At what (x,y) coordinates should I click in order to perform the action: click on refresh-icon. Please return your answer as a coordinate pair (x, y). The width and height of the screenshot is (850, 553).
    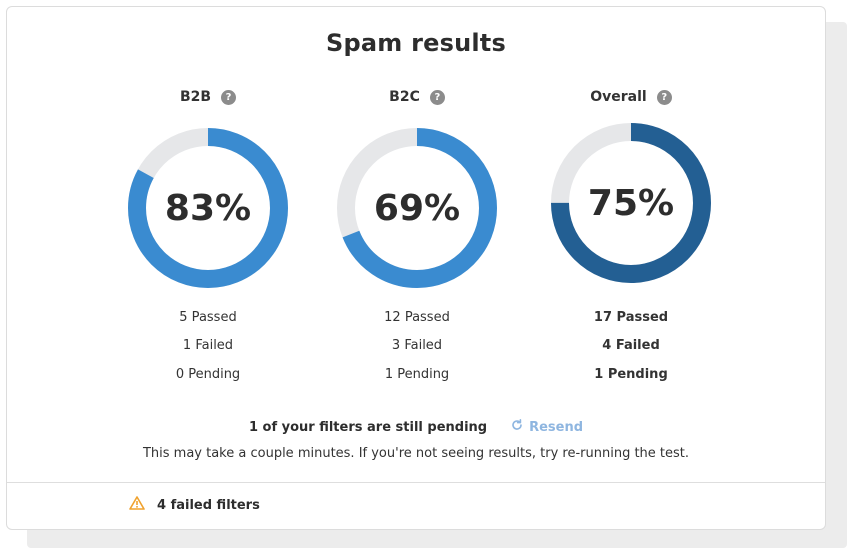
    Looking at the image, I should click on (517, 427).